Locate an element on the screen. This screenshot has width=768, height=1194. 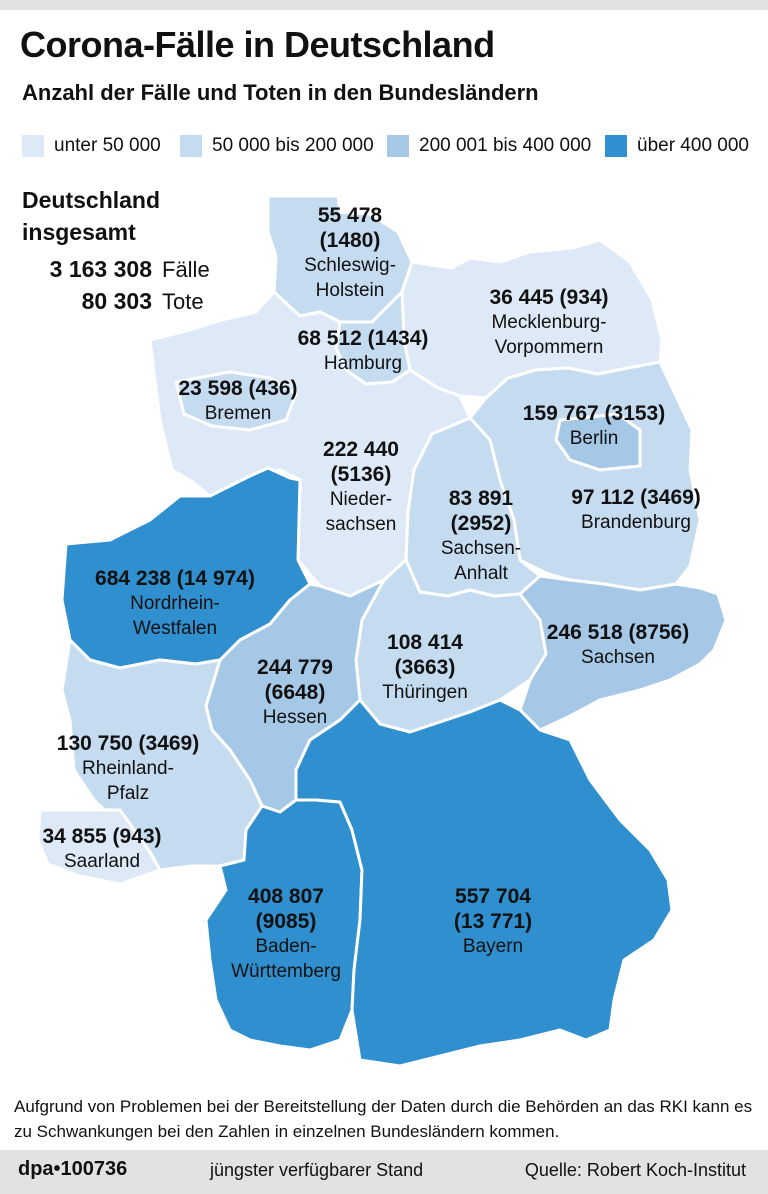
state-name: Mecklenburg- is located at coordinates (549, 322).